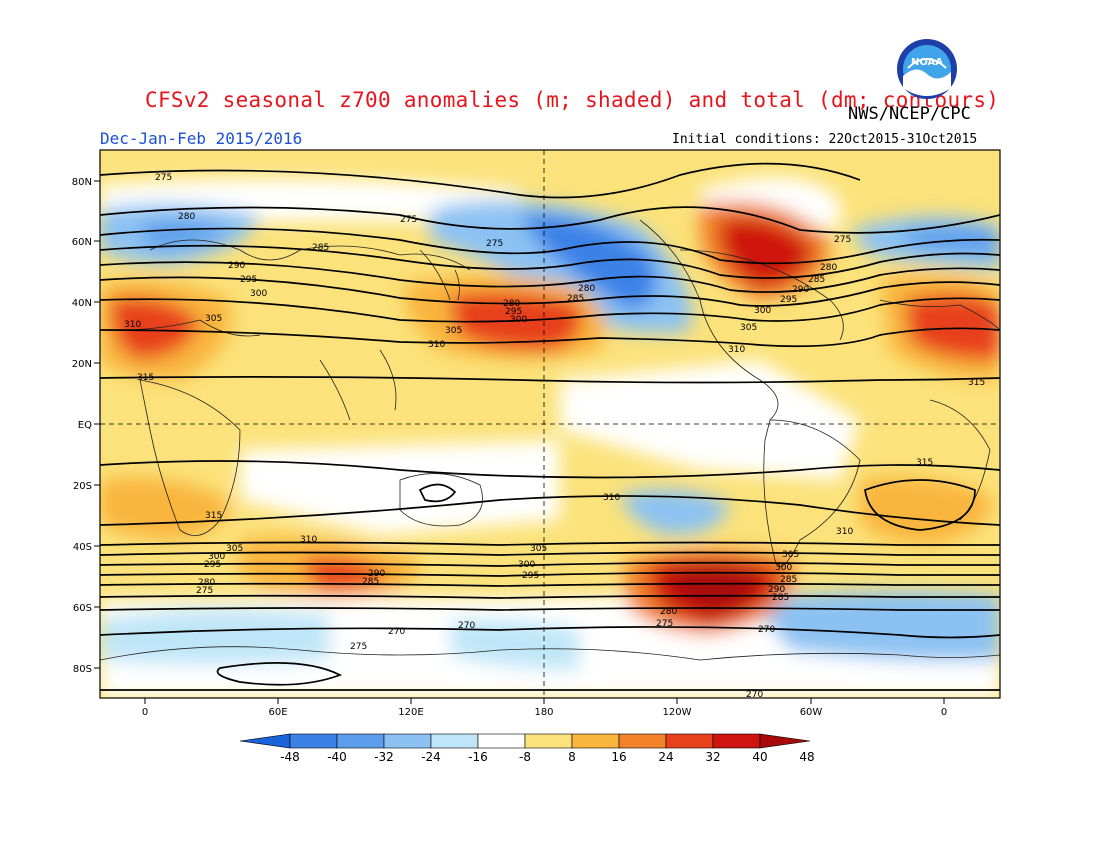 This screenshot has width=1100, height=850. Describe the element at coordinates (759, 757) in the screenshot. I see `colorbar-tick-label: 40` at that location.